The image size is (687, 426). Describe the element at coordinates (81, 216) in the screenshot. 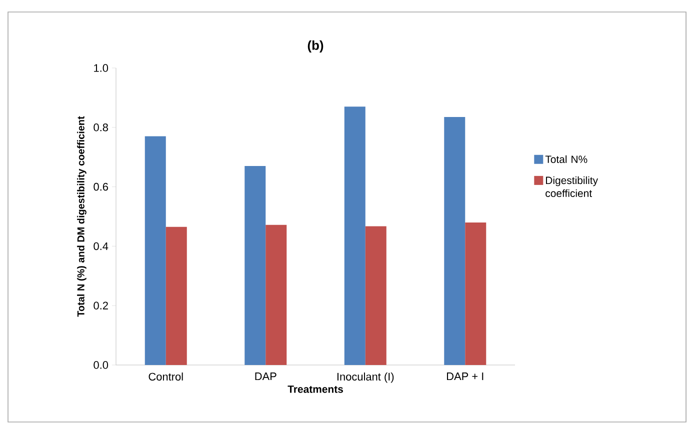

I see `y-axis-title: Total N (%) and DM digestibility coefficient` at that location.